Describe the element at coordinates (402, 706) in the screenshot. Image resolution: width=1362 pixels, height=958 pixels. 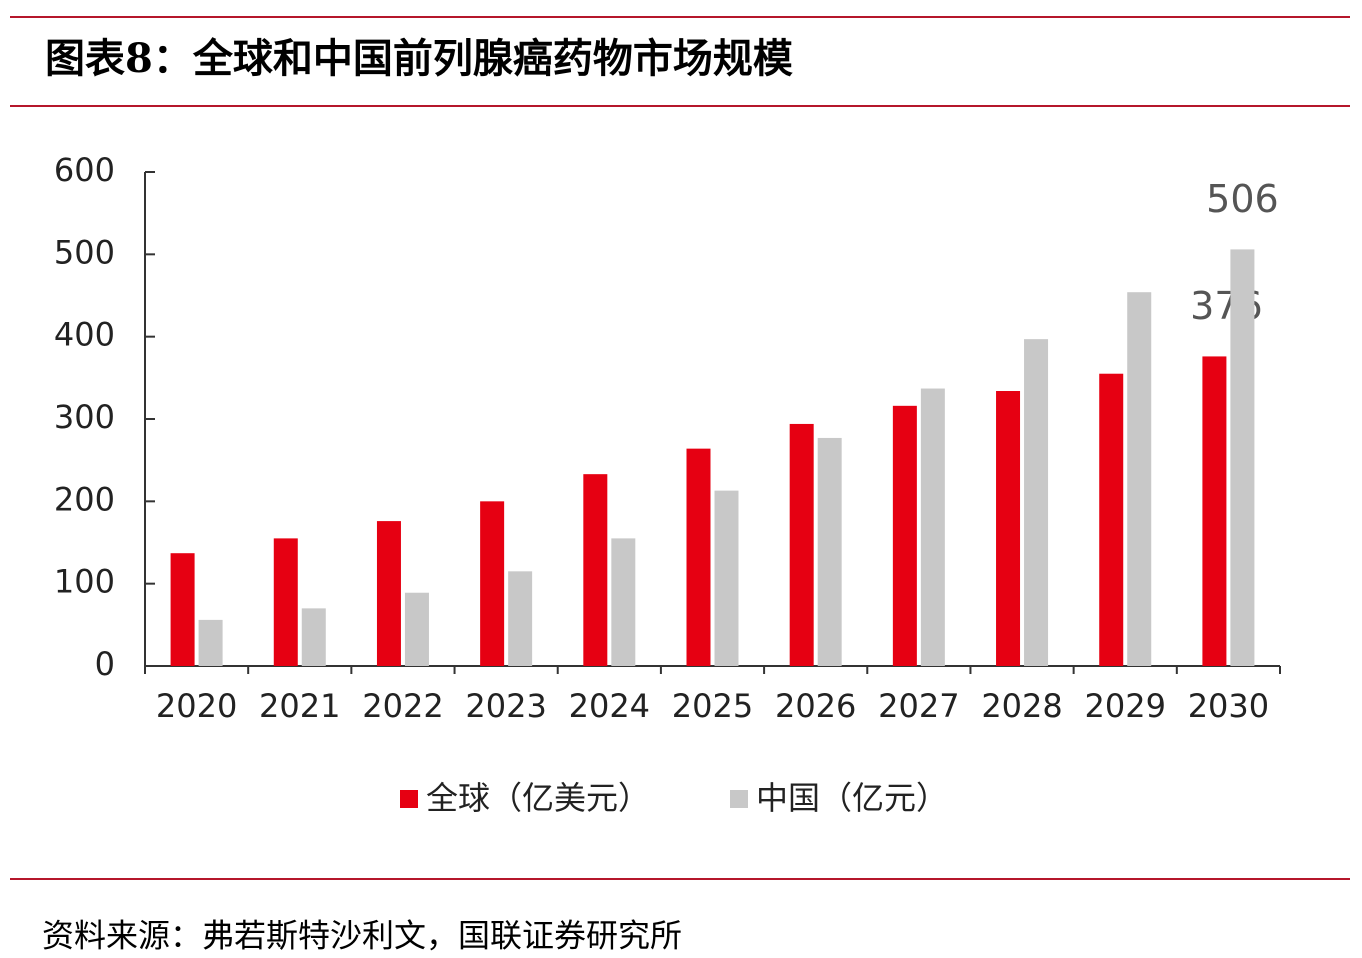
I see `x-tick-label: 2022` at that location.